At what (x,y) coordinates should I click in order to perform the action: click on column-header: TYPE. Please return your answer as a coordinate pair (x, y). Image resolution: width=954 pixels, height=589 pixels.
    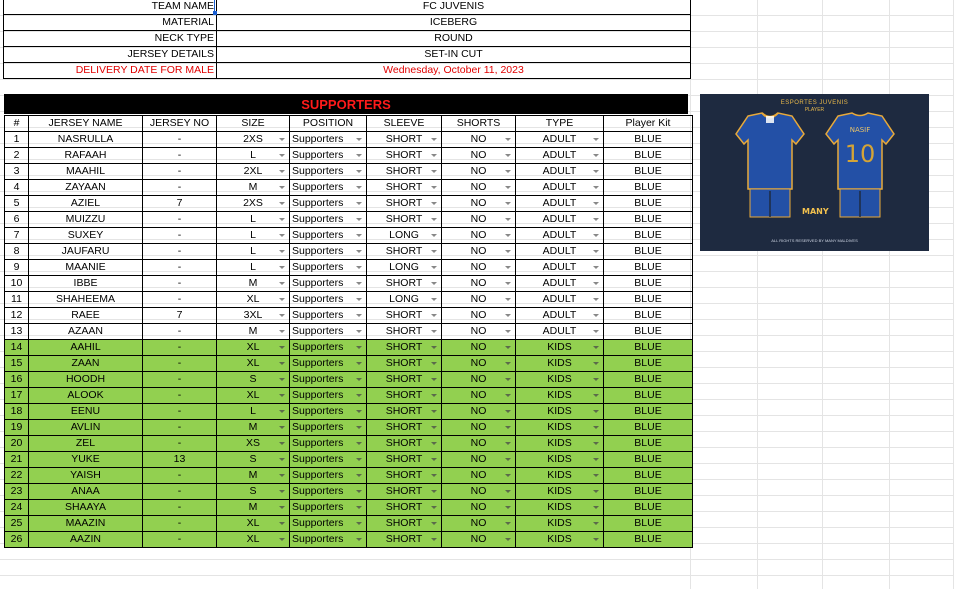
    Looking at the image, I should click on (559, 123).